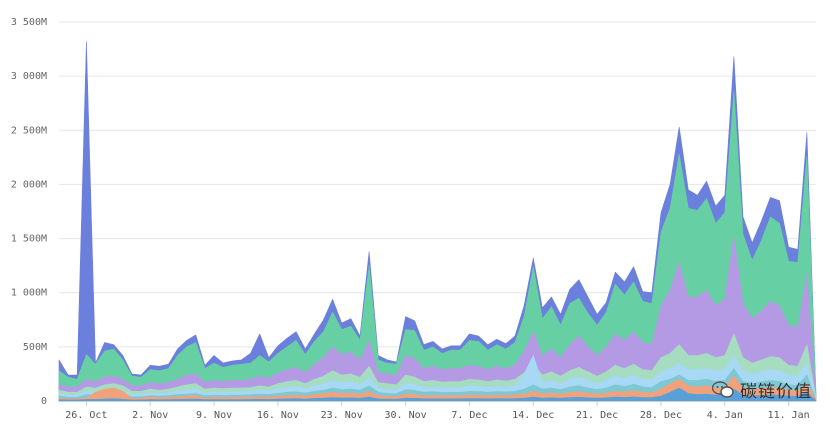  What do you see at coordinates (723, 389) in the screenshot?
I see `wechat-icon` at bounding box center [723, 389].